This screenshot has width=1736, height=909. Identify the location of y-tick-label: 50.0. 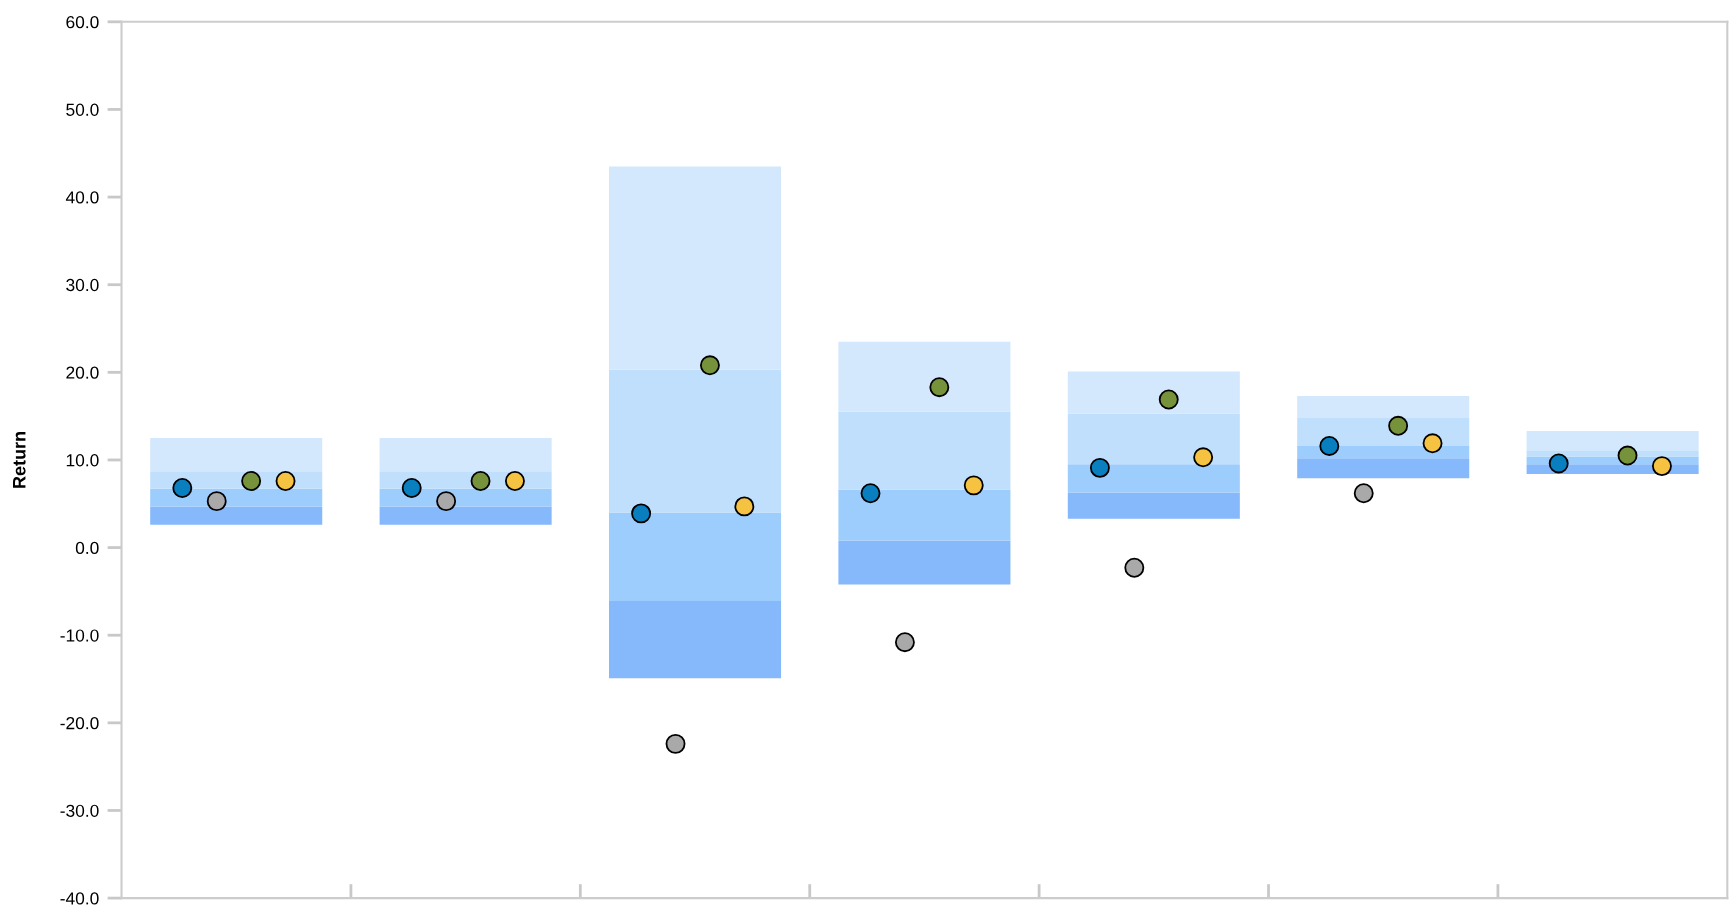
(82, 109).